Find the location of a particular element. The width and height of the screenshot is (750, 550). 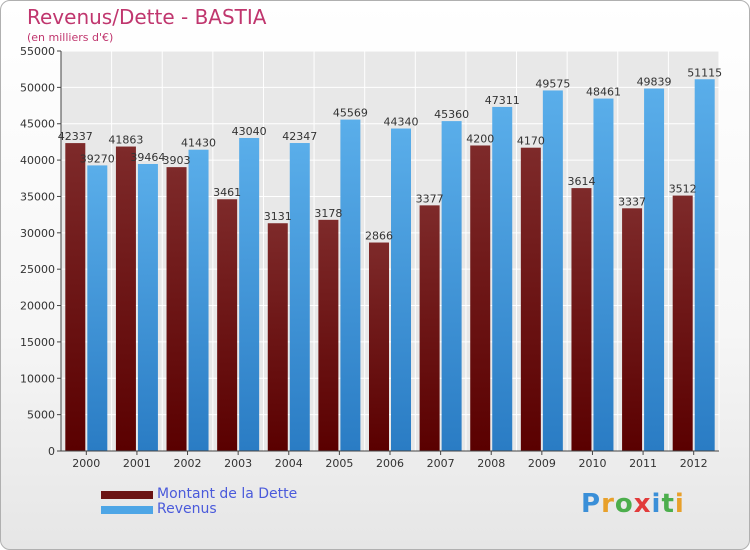

chart-subtitle: (en milliers d'€) is located at coordinates (70, 37).